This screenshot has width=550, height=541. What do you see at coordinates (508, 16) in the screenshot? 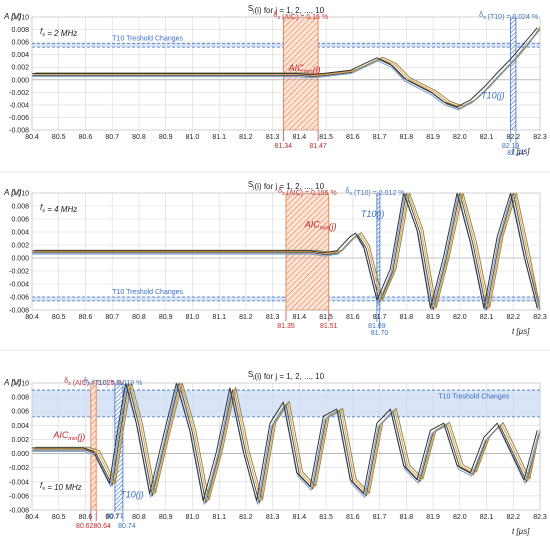
I see `t10-delta-label: δs (T10) = 0.024 %` at bounding box center [508, 16].